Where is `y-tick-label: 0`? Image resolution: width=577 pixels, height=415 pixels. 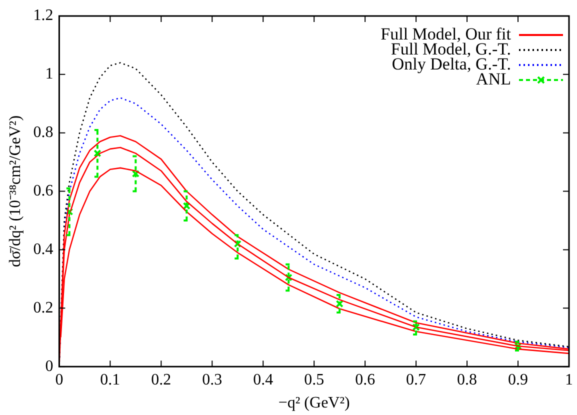
y-tick-label: 0 is located at coordinates (49, 366).